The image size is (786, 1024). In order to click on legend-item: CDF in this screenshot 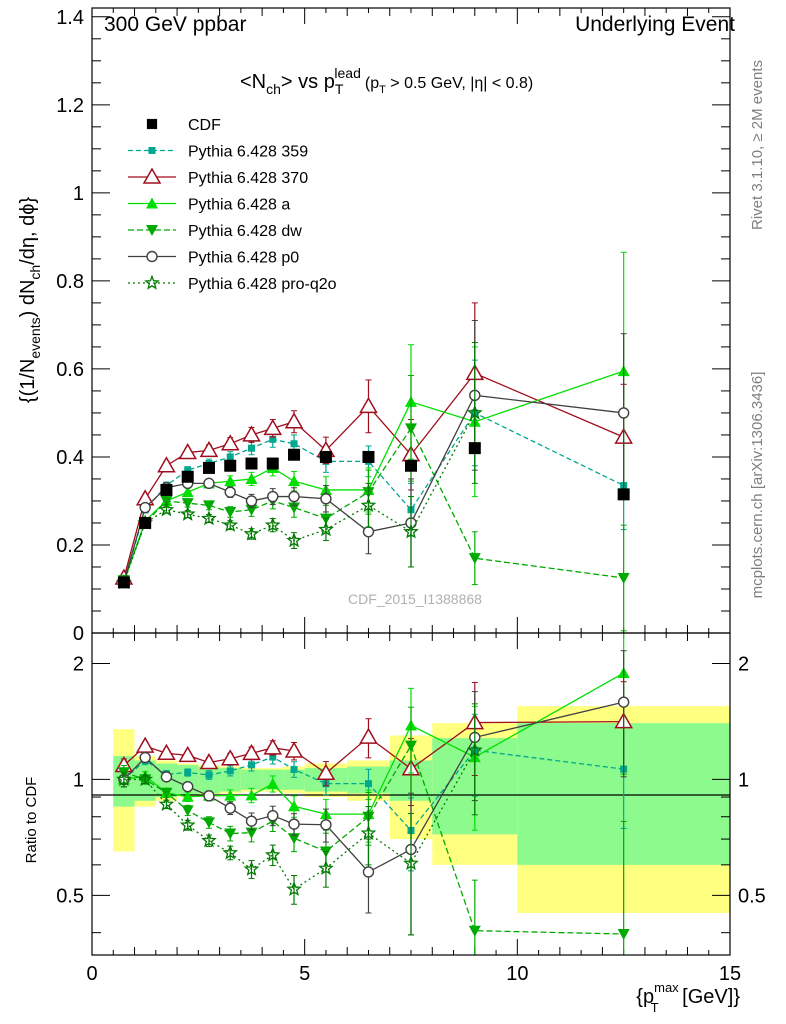, I will do `click(183, 125)`.